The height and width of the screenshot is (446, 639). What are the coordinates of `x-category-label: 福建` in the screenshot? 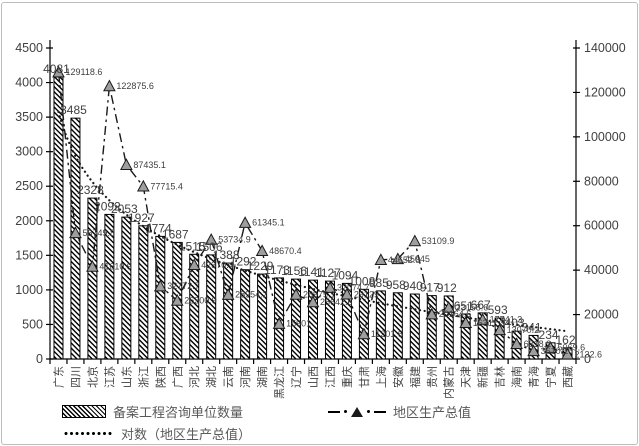 It's located at (415, 377).